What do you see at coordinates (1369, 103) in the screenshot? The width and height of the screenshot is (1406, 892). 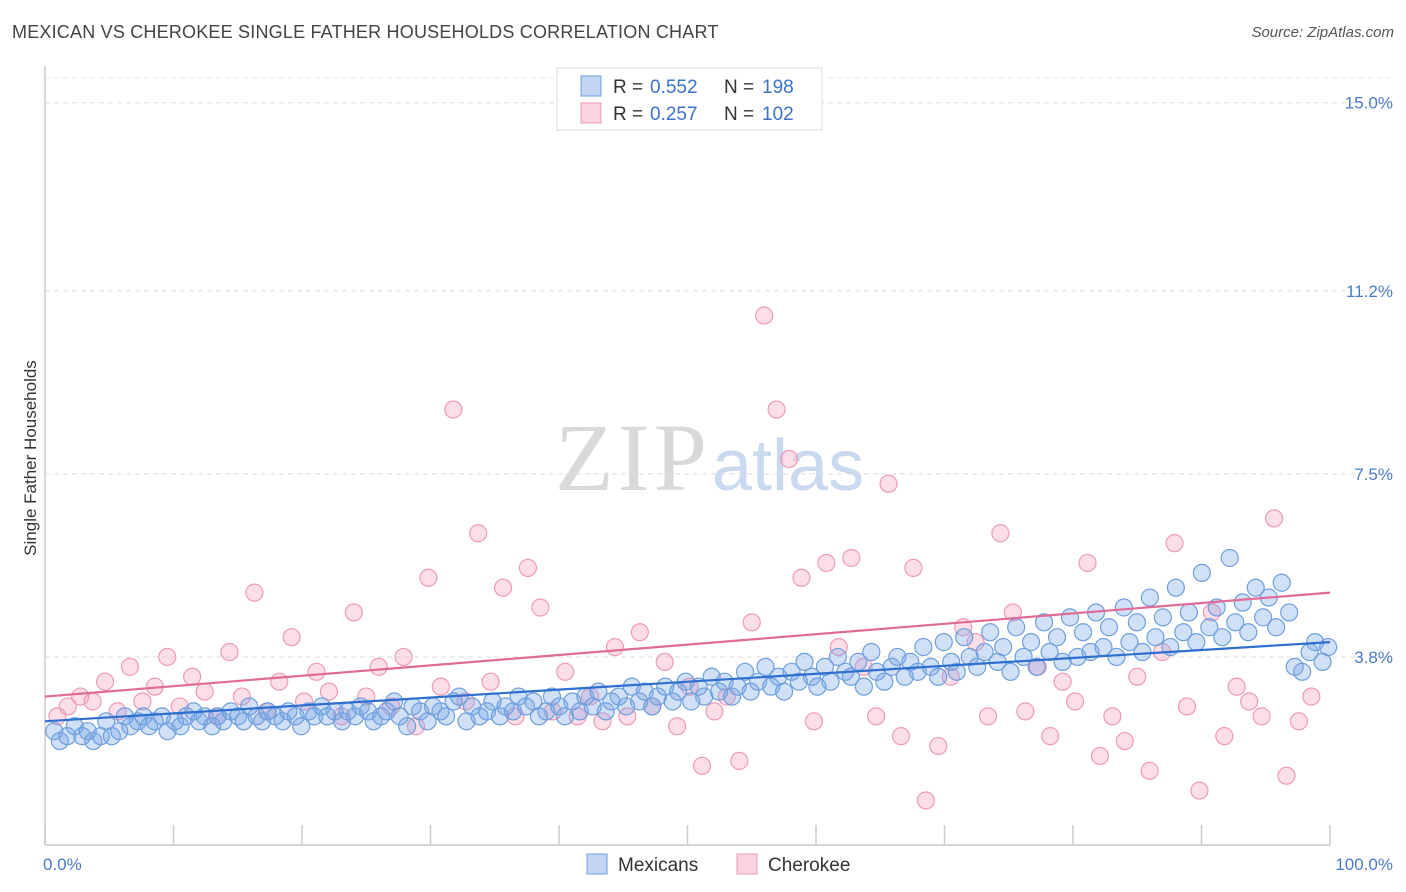 I see `y-tick-label-3: 15.0%` at bounding box center [1369, 103].